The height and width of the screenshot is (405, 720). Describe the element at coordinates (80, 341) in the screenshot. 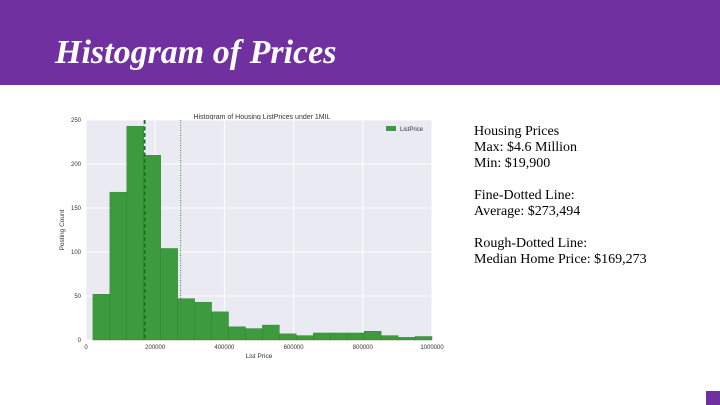

I see `y-tick-label: 0` at that location.